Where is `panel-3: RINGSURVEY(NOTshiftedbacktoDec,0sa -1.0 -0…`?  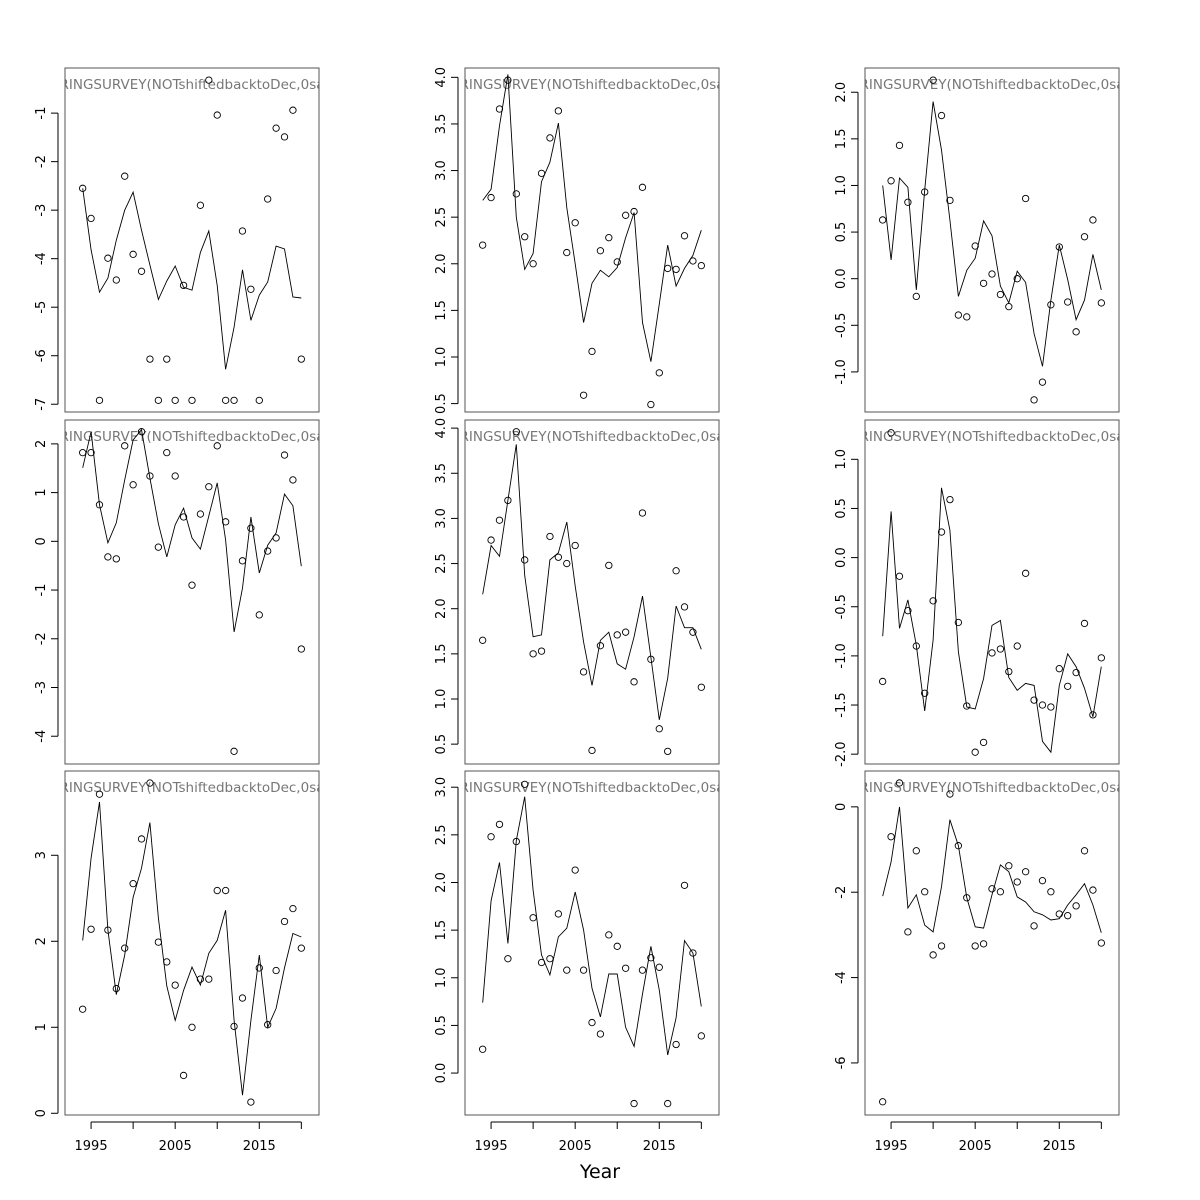 panel-3: RINGSURVEY(NOTshiftedbacktoDec,0sa -1.0 -0… is located at coordinates (977, 240).